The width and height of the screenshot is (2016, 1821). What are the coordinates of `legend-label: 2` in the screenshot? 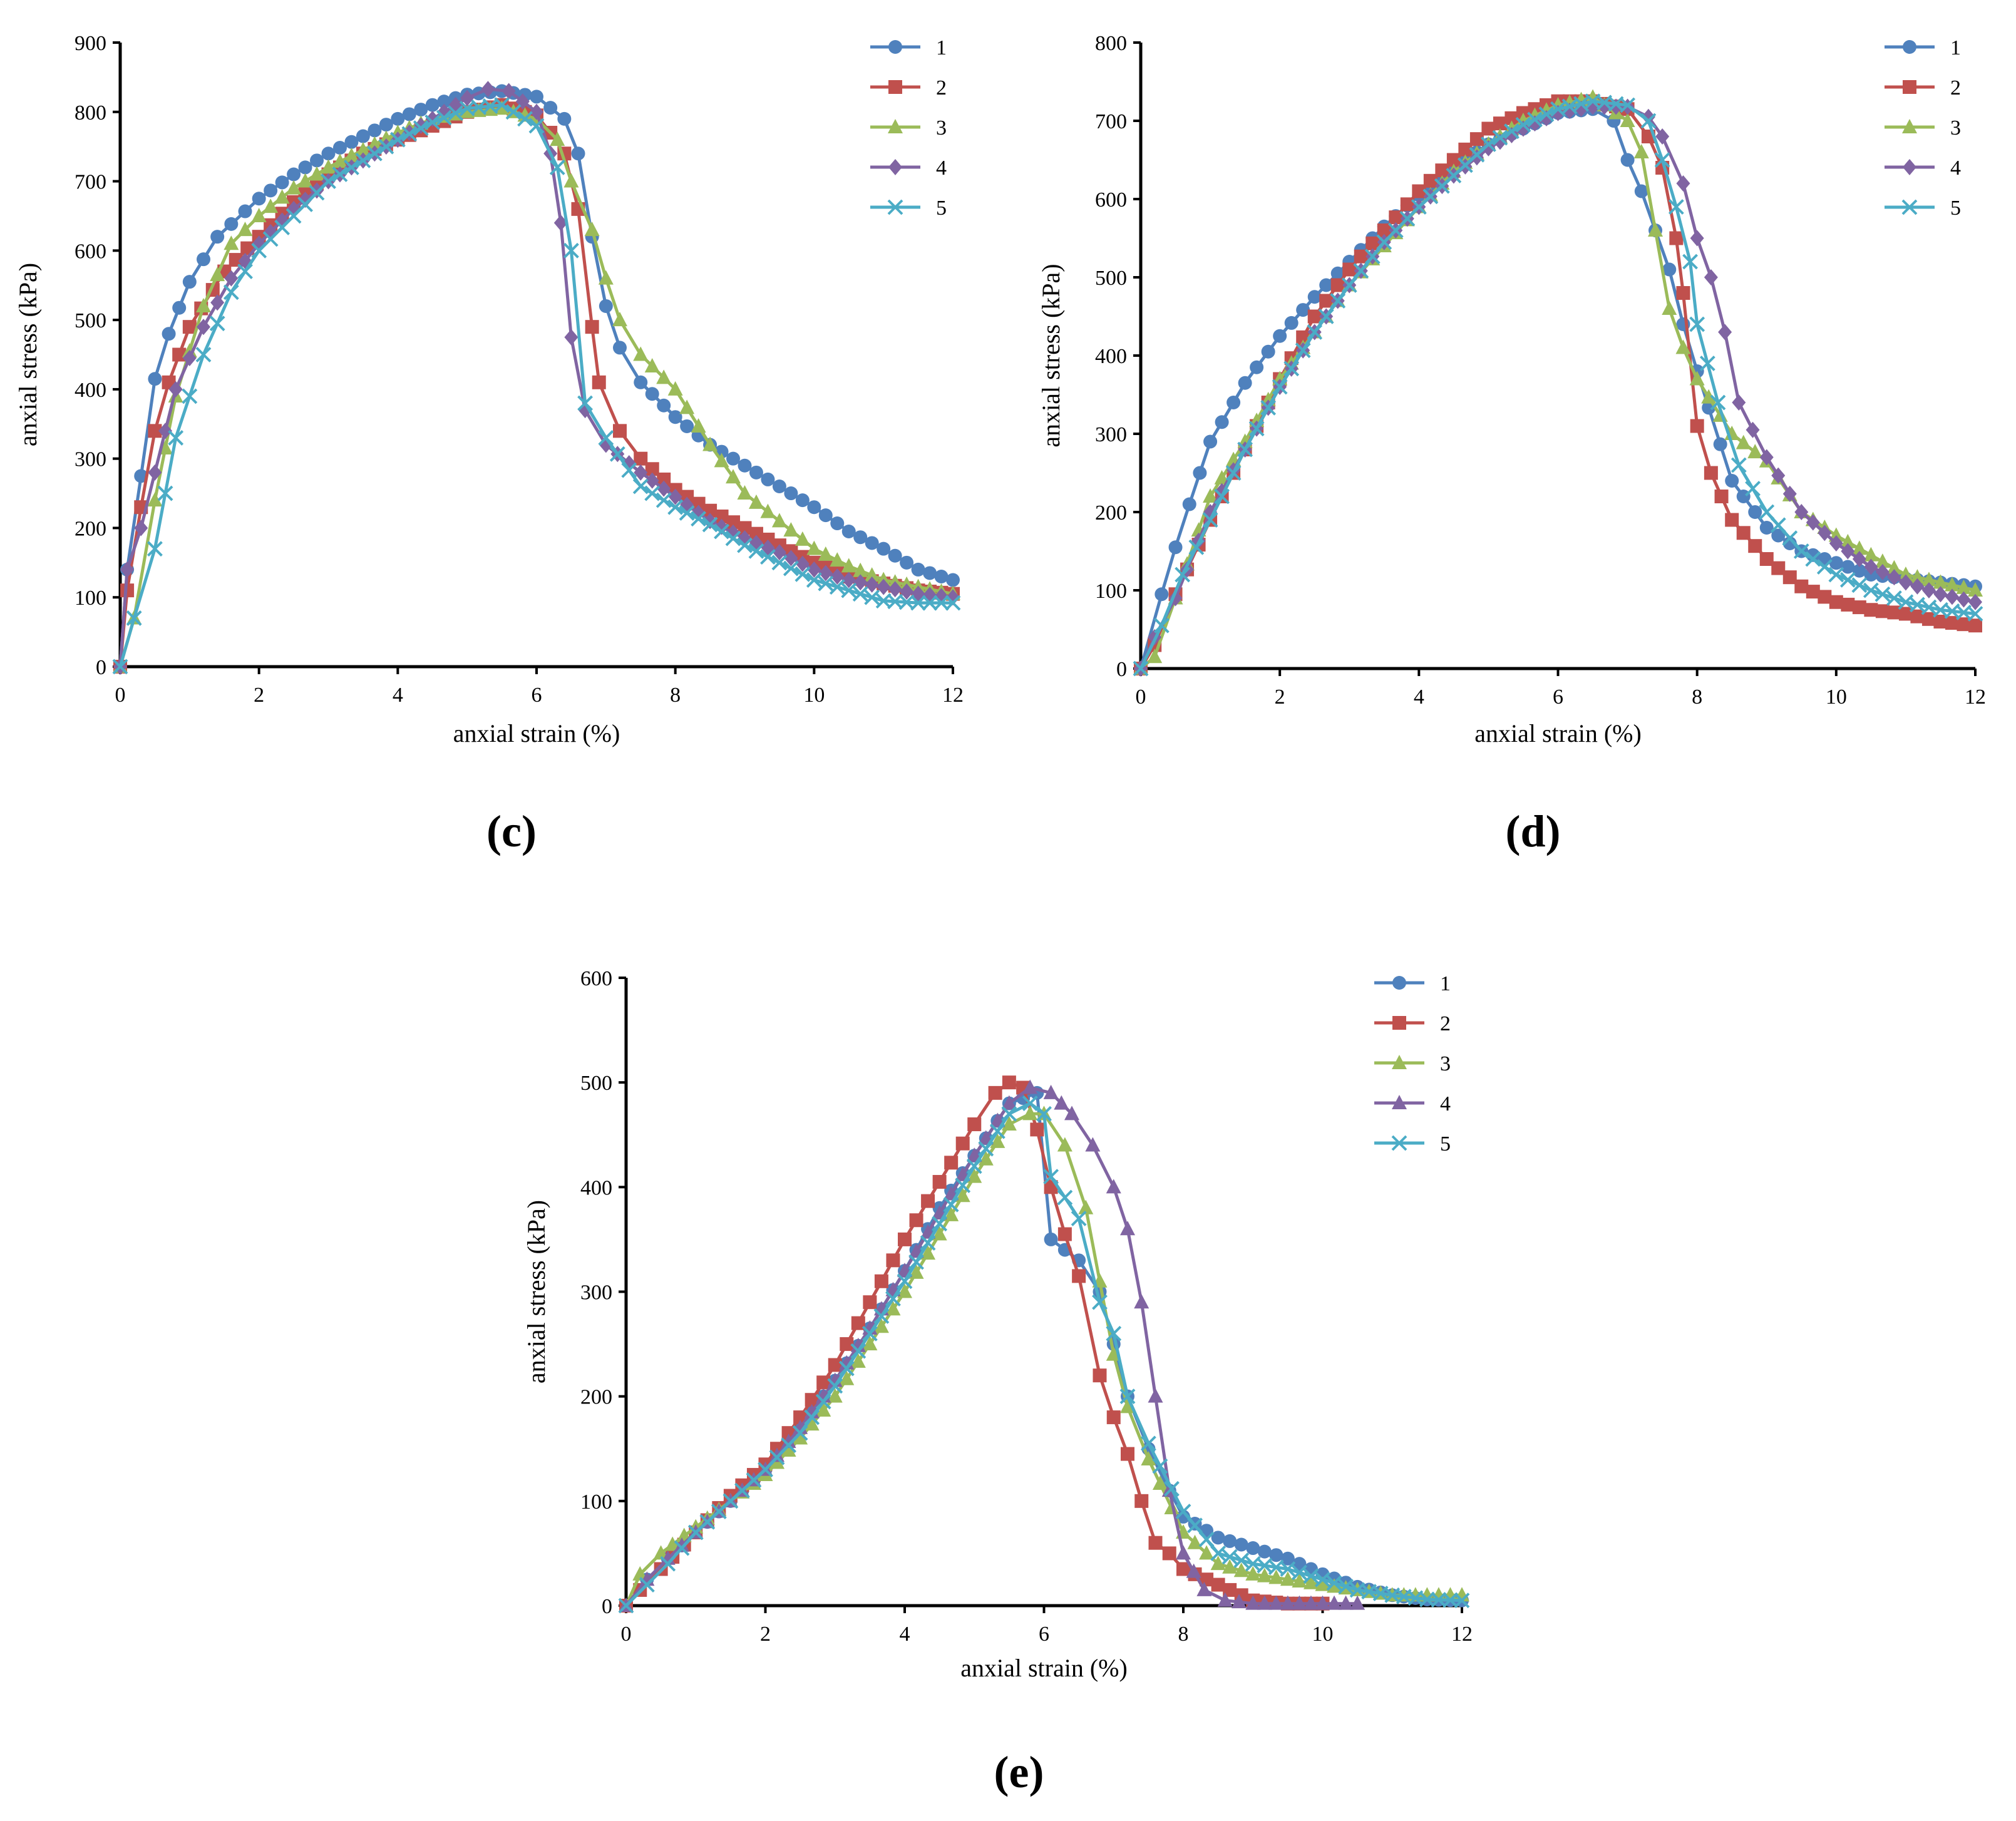 It's located at (1956, 88).